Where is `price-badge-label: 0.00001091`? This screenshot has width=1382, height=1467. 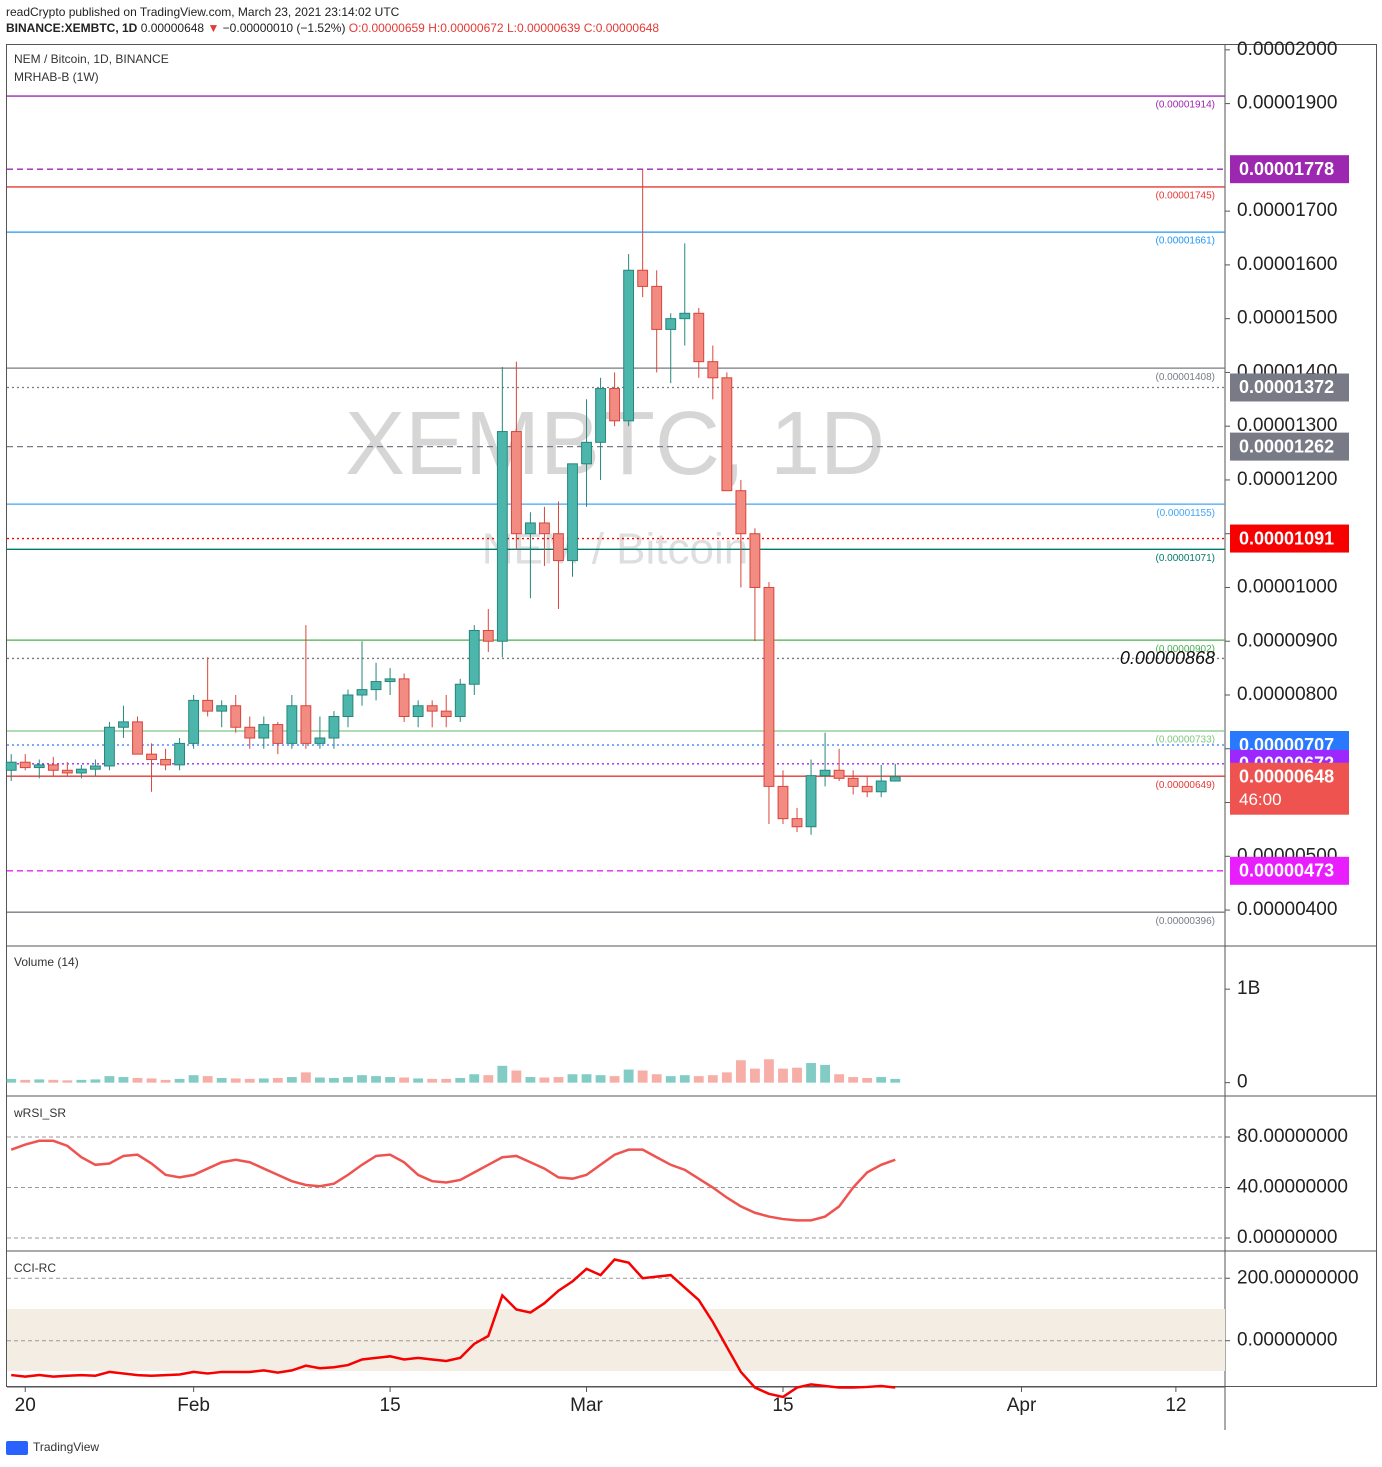 price-badge-label: 0.00001091 is located at coordinates (1286, 538).